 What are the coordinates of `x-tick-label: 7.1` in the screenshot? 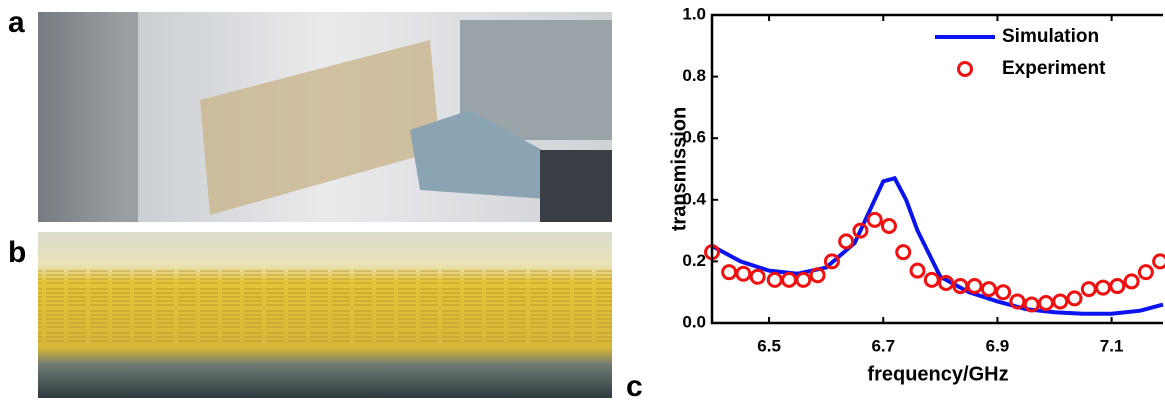 It's located at (1112, 345).